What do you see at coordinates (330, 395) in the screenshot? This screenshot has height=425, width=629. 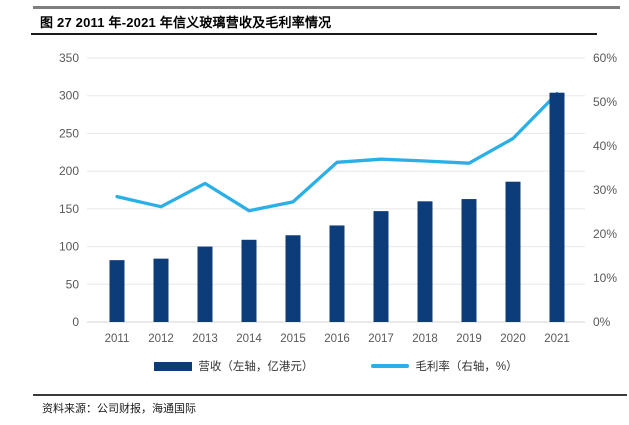 I see `source-divider` at bounding box center [330, 395].